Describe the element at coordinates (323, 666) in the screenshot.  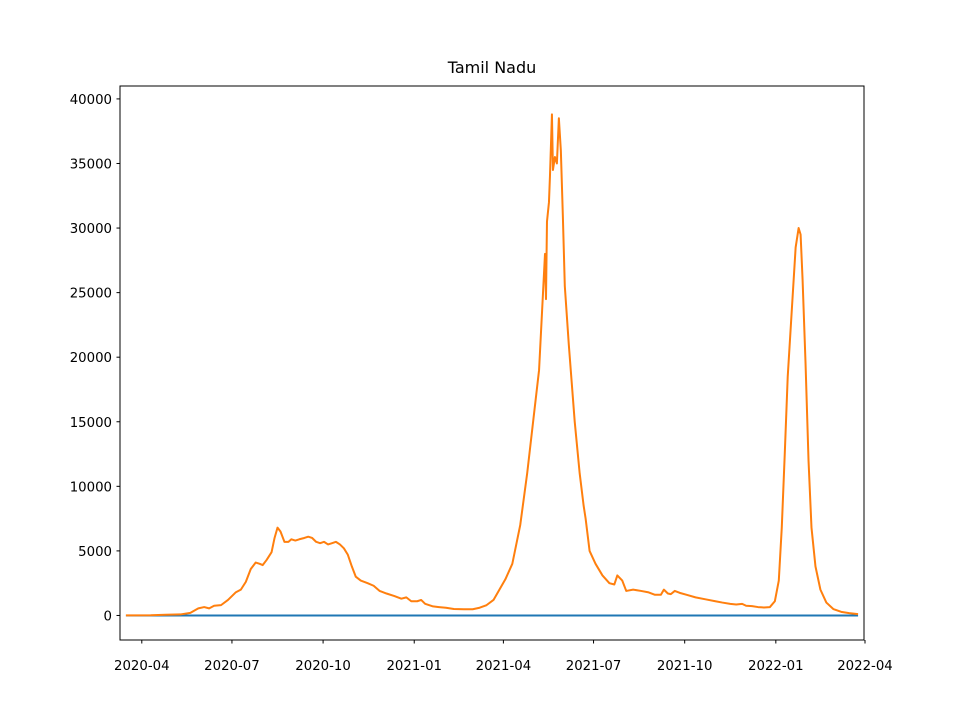
I see `x-tick-label: 2020-10` at that location.